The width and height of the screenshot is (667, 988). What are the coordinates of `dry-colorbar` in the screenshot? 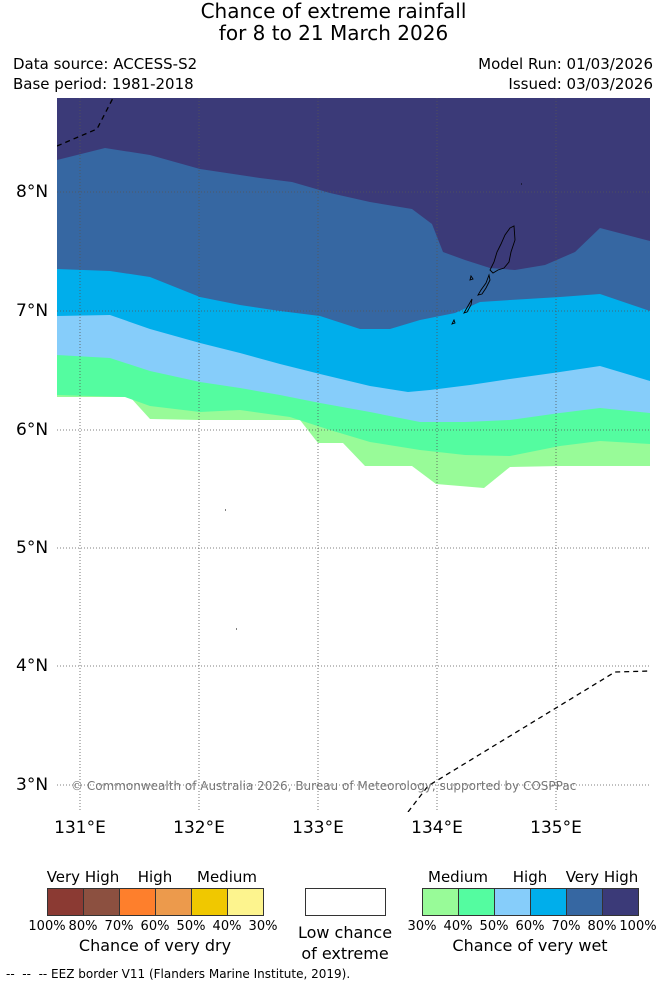 It's located at (155, 902).